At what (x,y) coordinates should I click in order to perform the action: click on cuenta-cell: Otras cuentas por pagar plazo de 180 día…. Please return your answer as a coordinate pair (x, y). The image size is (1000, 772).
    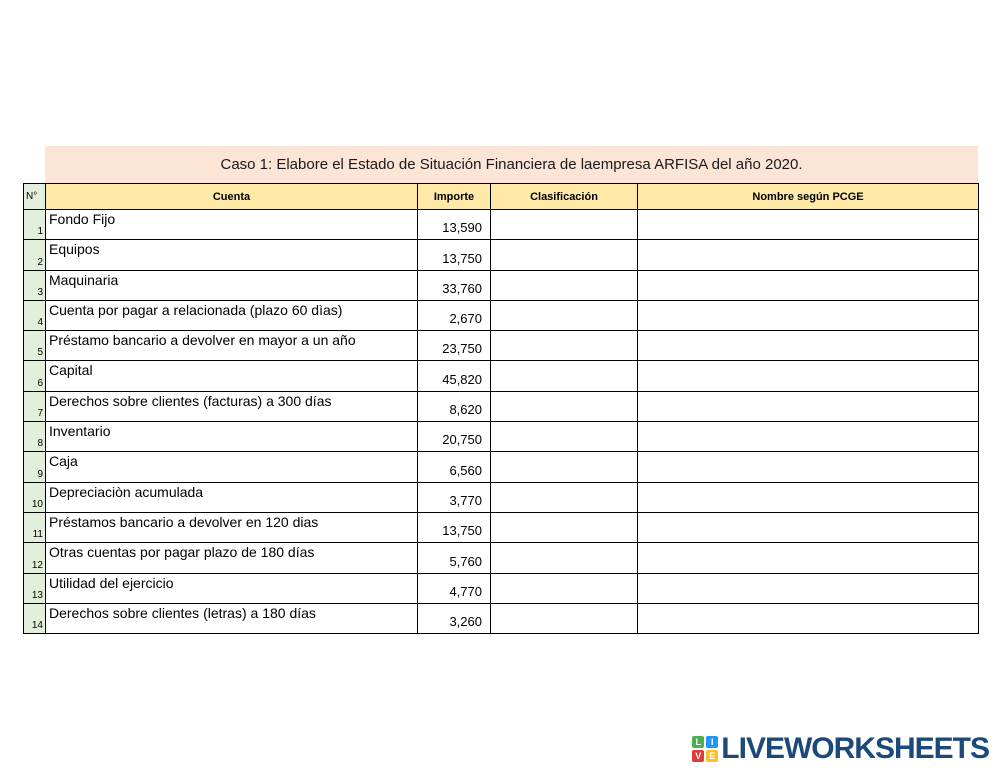
    Looking at the image, I should click on (231, 558).